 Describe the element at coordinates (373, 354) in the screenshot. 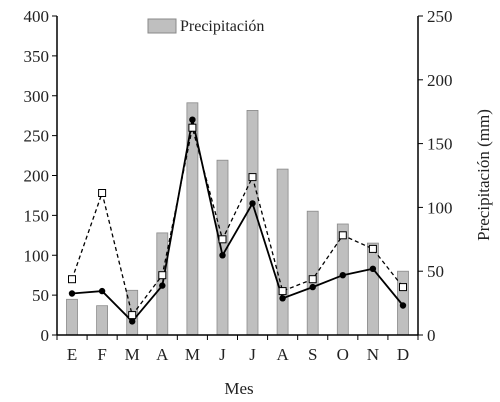

I see `x-tick-label: N` at that location.